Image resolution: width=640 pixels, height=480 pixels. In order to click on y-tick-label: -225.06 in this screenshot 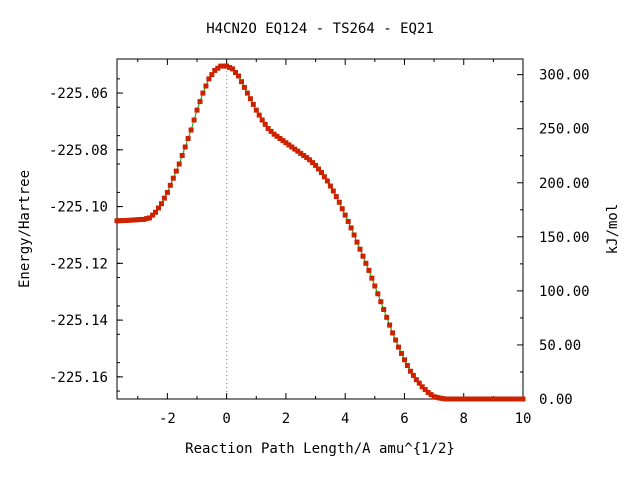, I will do `click(78, 94)`.